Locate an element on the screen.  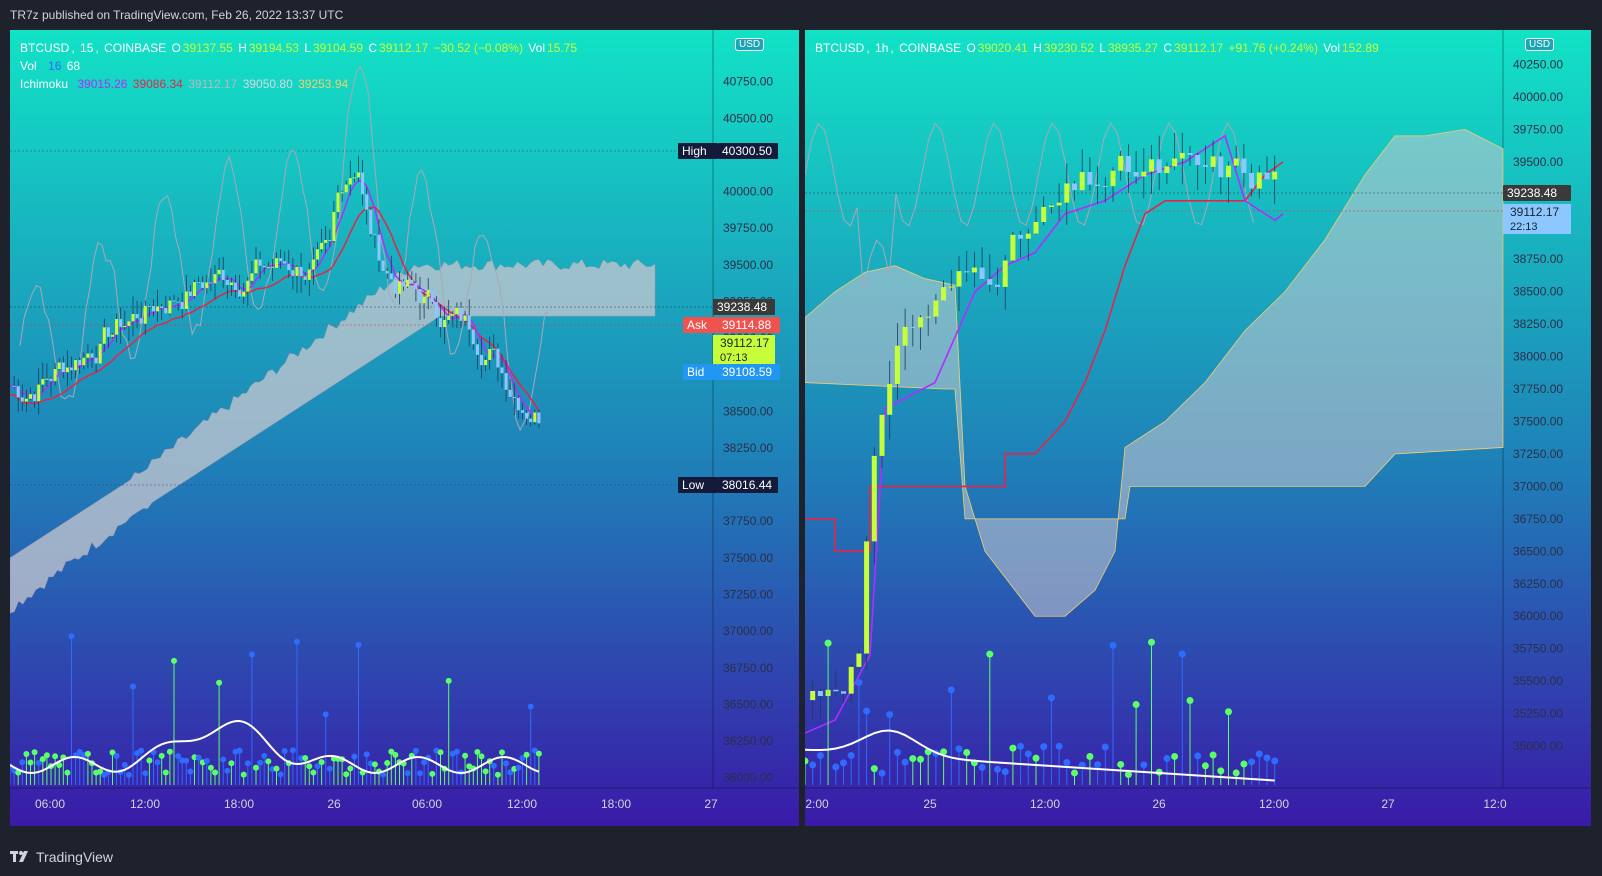
right-o-label: O is located at coordinates (971, 48).